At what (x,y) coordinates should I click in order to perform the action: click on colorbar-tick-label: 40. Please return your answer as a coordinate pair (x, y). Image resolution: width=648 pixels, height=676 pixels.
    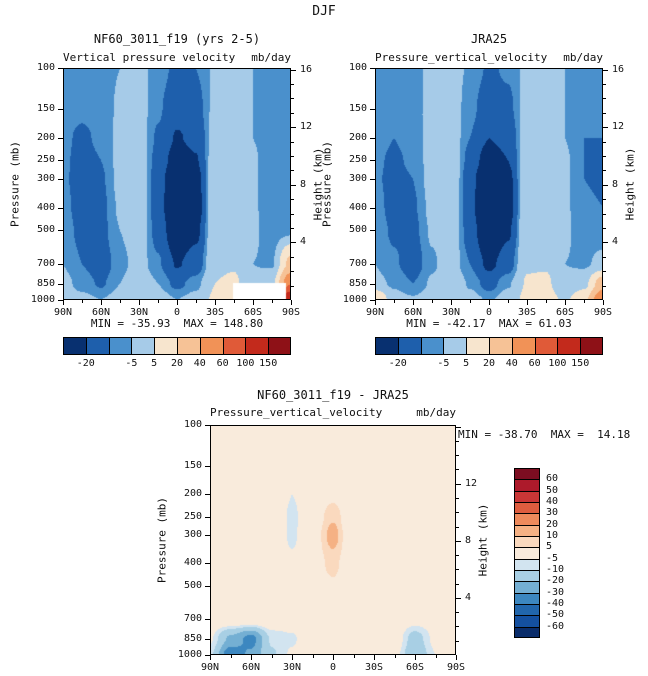
    Looking at the image, I should click on (511, 363).